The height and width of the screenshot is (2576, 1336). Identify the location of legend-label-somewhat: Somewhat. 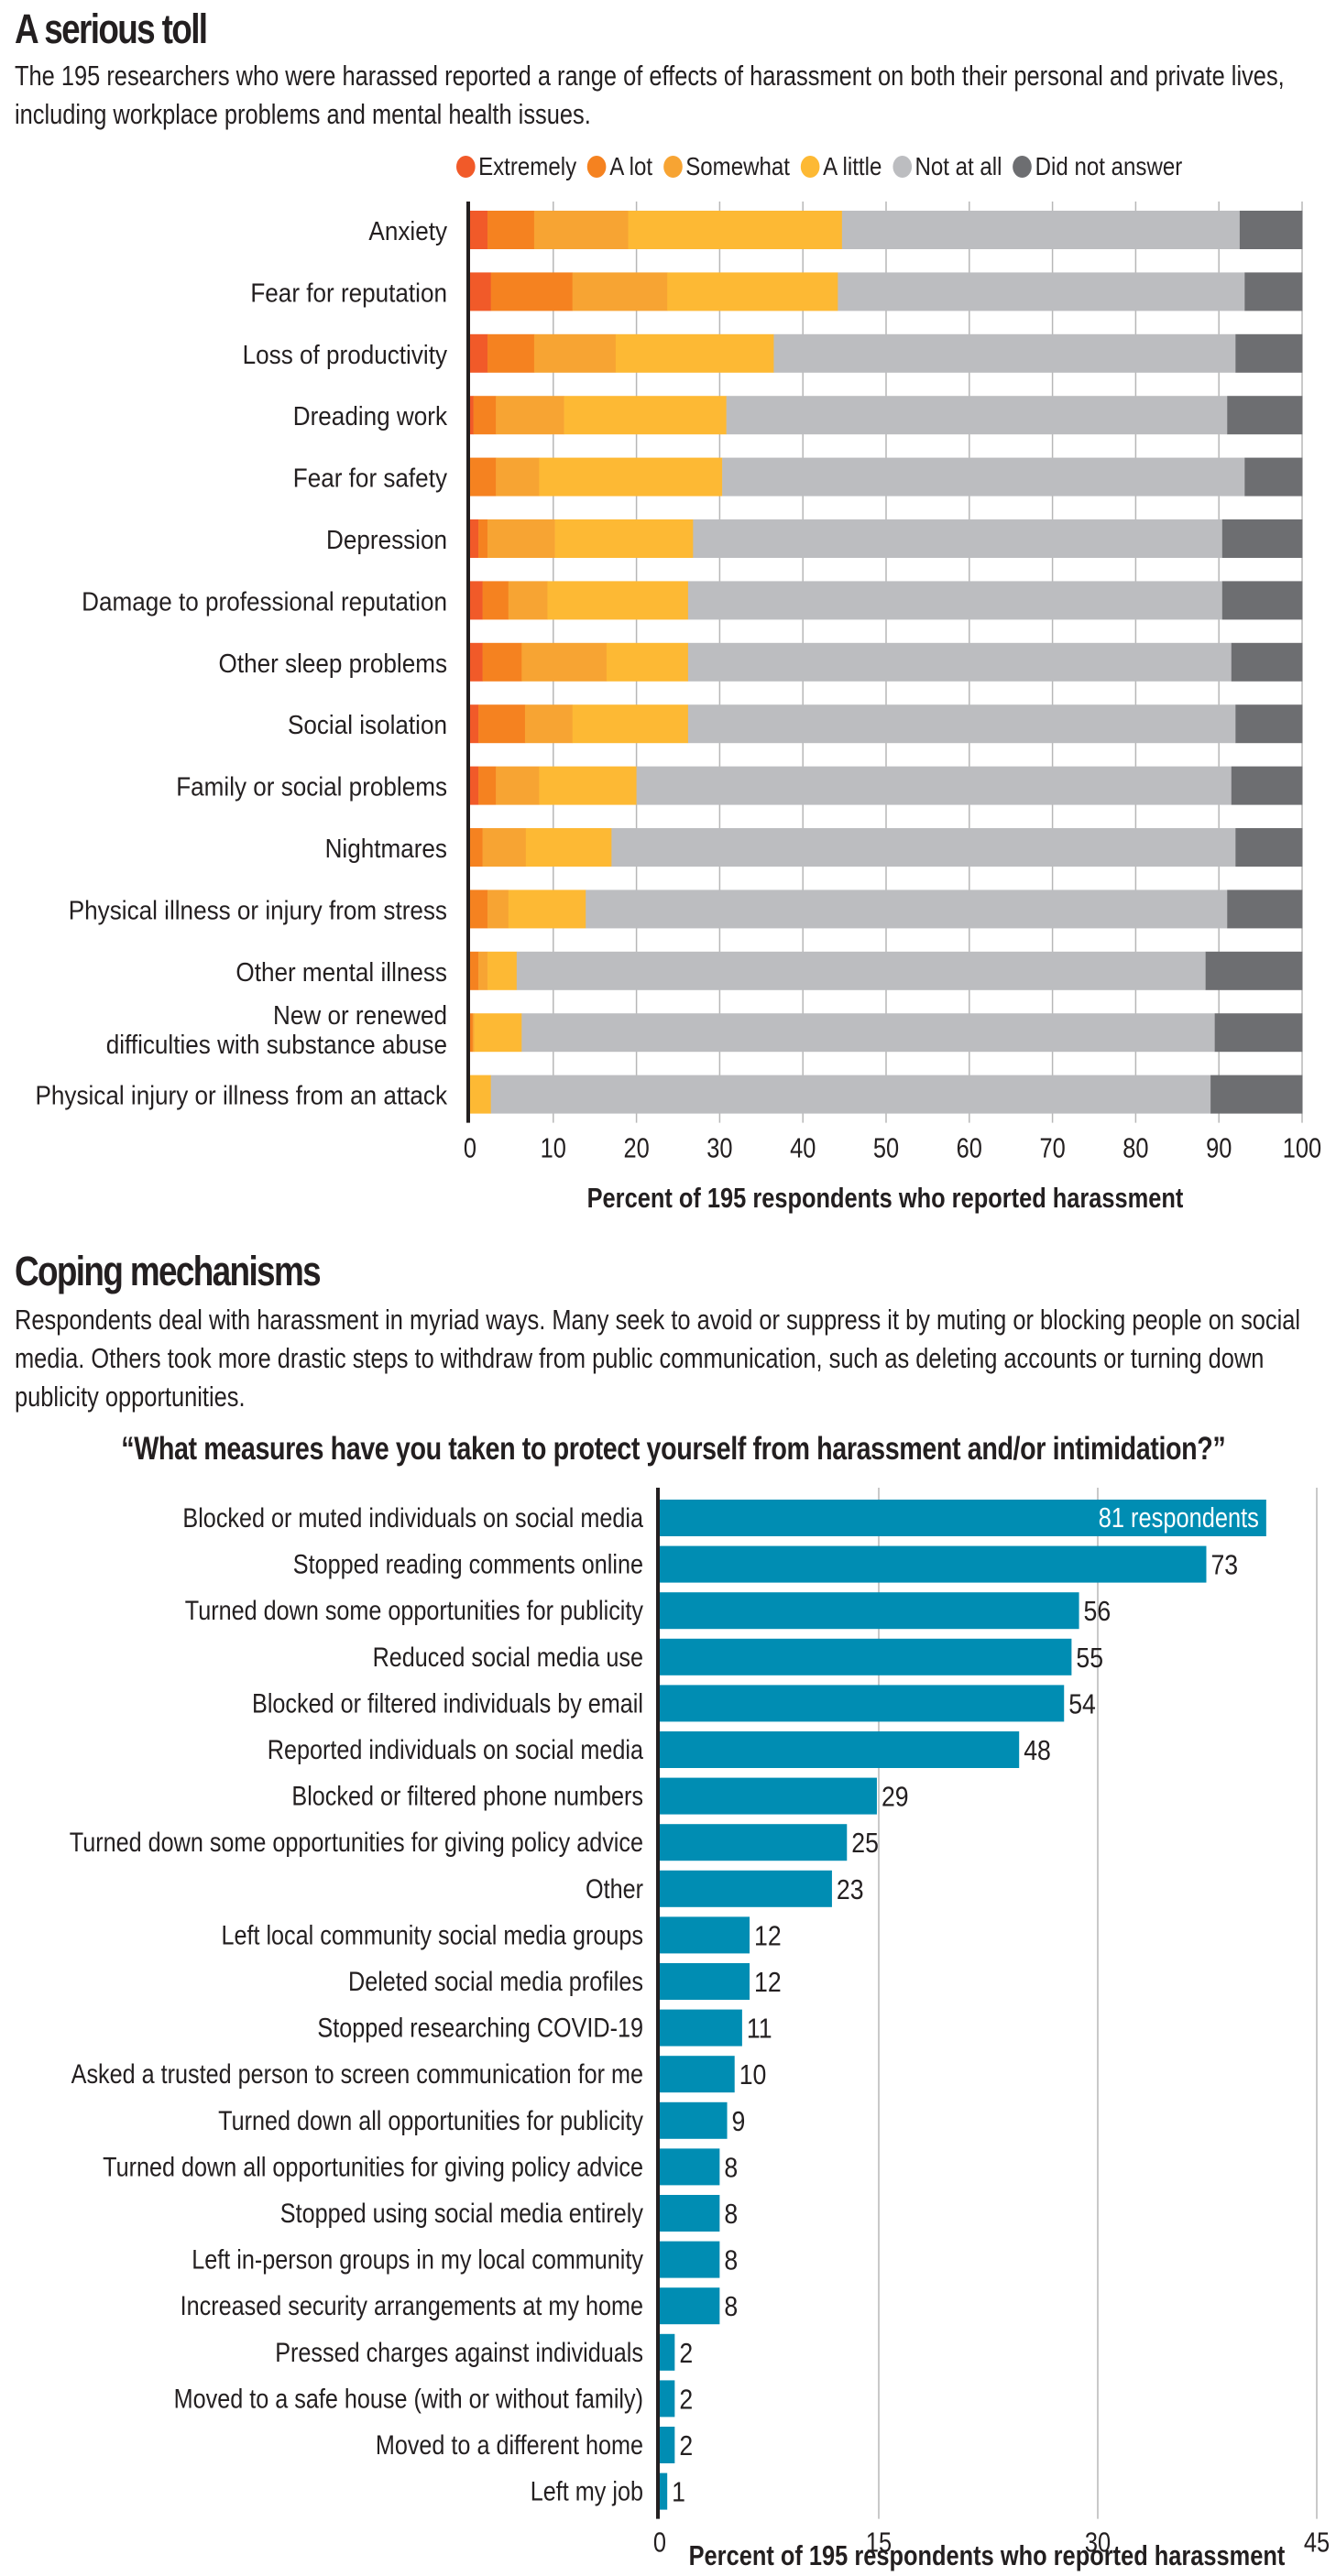
(737, 166).